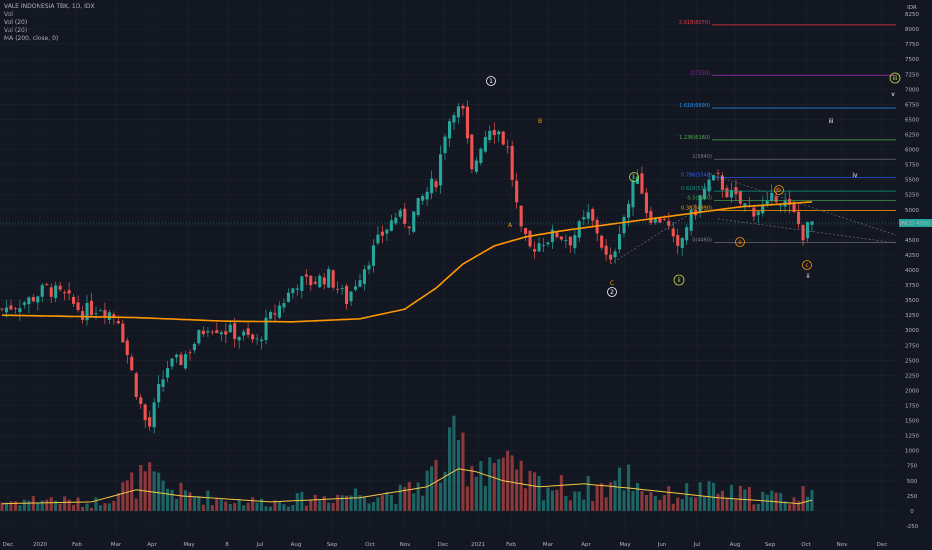 The width and height of the screenshot is (932, 550). Describe the element at coordinates (696, 208) in the screenshot. I see `fib-label: 0.382(4990)` at that location.